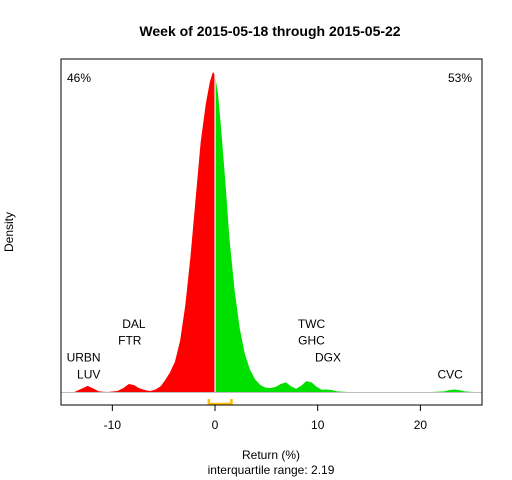 The width and height of the screenshot is (512, 480). What do you see at coordinates (88, 375) in the screenshot?
I see `ticker-label-luv: LUV` at bounding box center [88, 375].